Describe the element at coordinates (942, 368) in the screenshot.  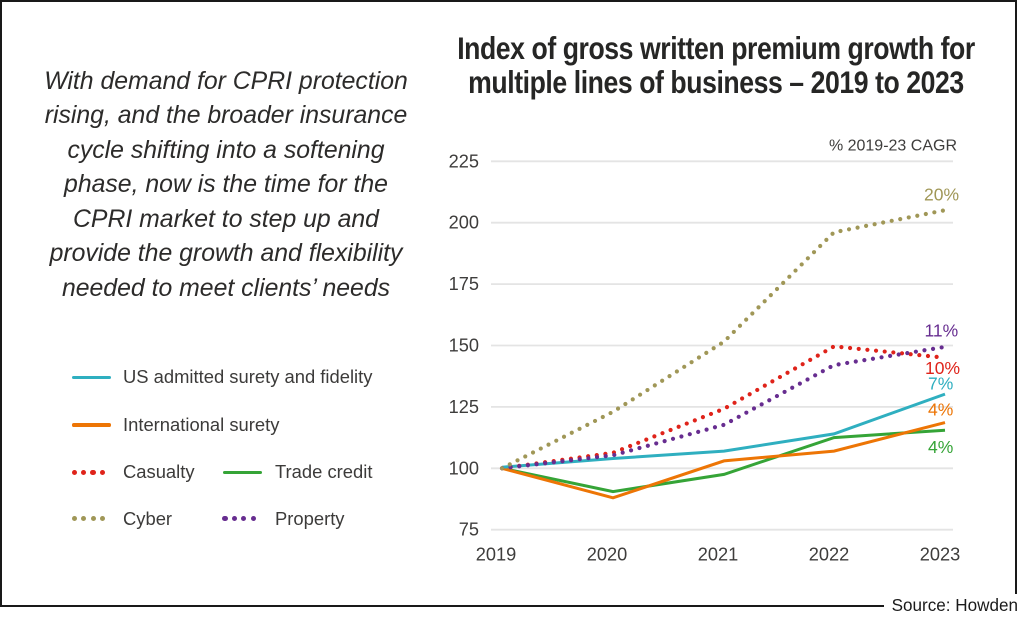
I see `svg-text: 10%` at that location.